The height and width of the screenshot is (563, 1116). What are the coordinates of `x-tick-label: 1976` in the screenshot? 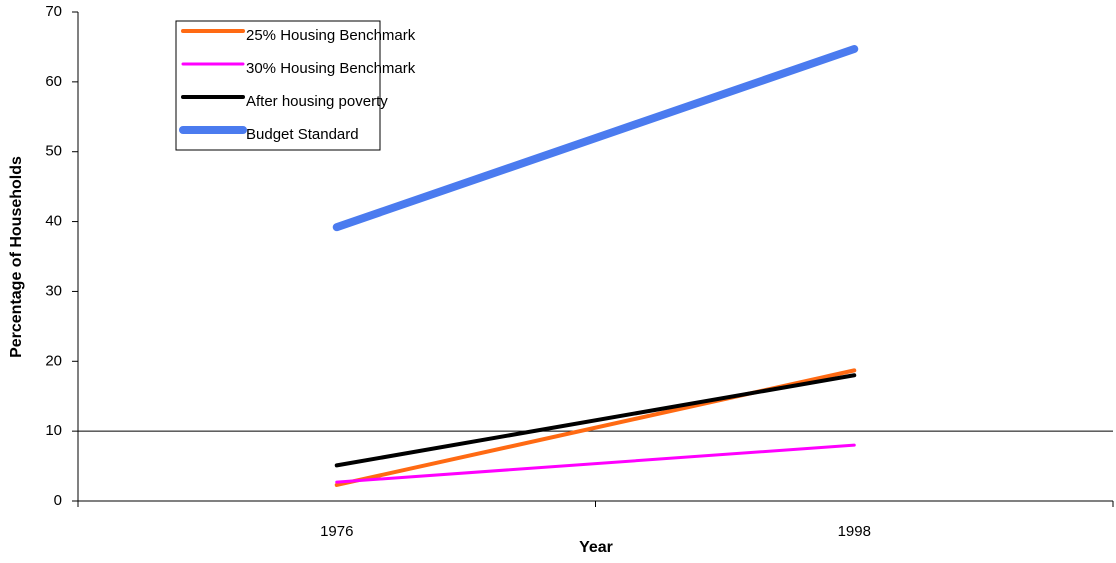 It's located at (336, 531).